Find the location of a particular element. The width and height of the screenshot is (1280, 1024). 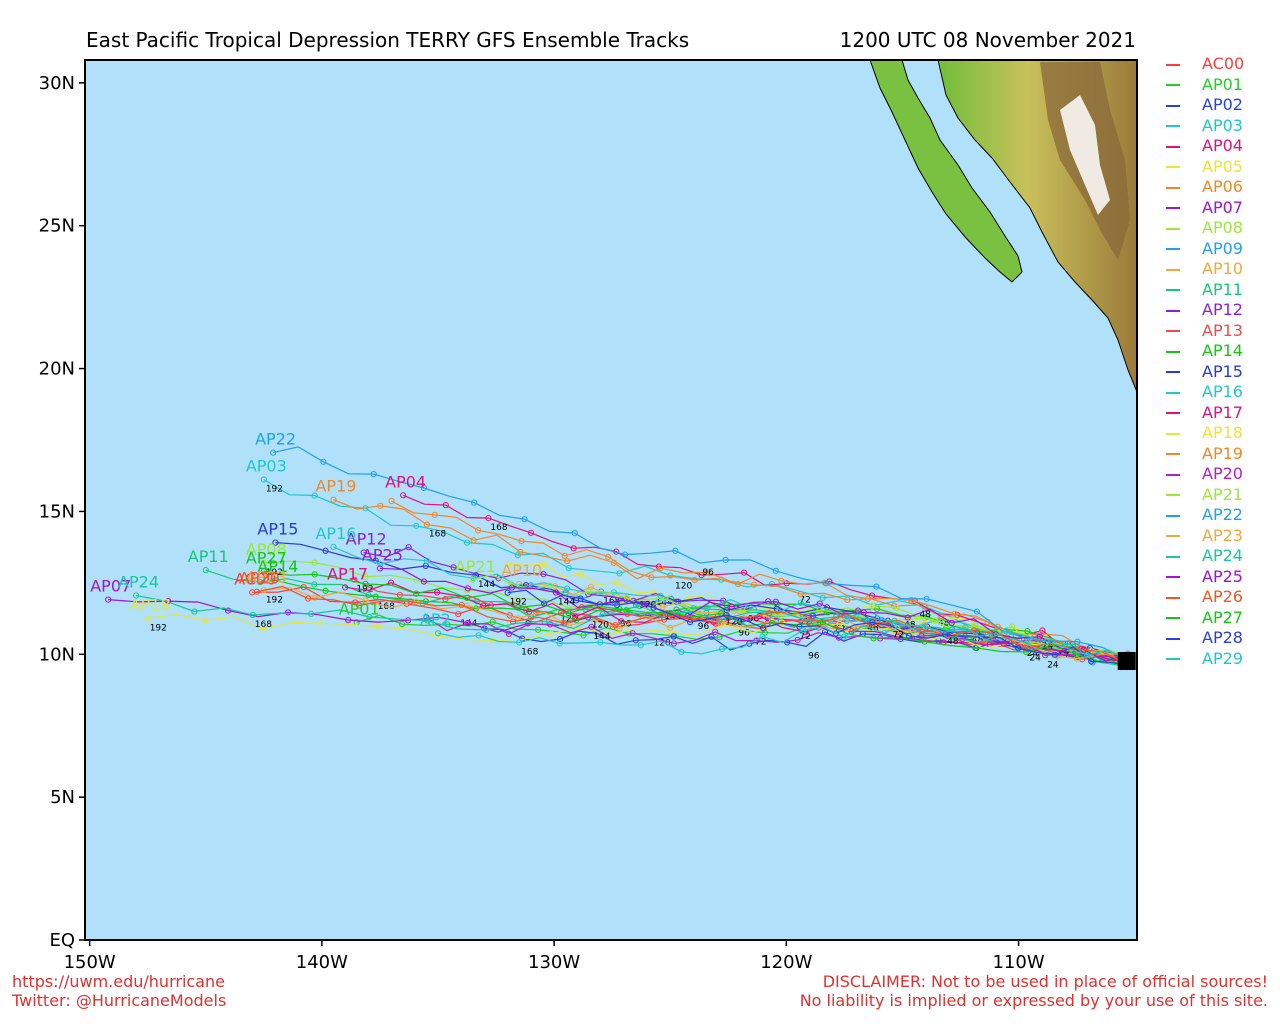

member-end-label: AP14 is located at coordinates (277, 566).